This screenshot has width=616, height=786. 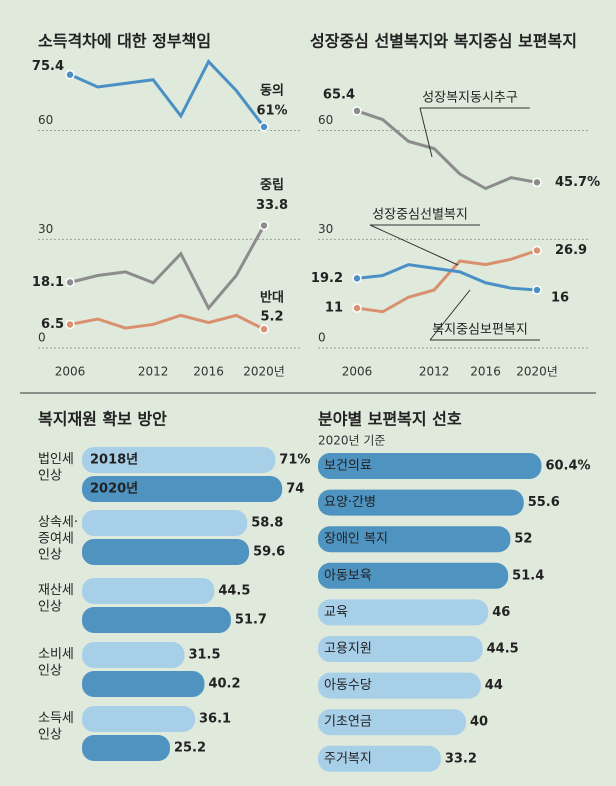 What do you see at coordinates (271, 317) in the screenshot?
I see `value-label: 5.2` at bounding box center [271, 317].